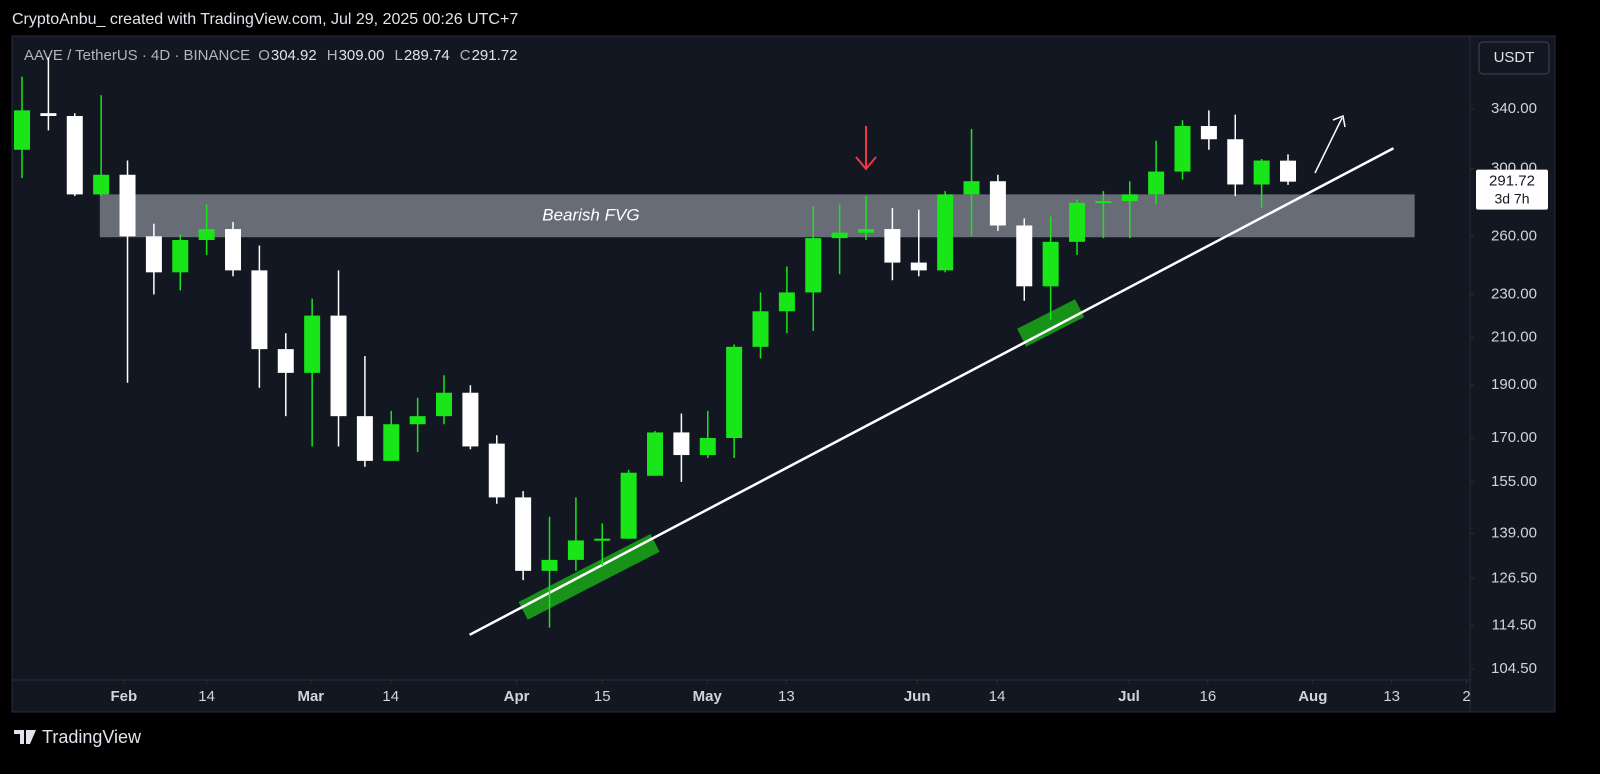 The height and width of the screenshot is (774, 1600). I want to click on y-tick-label: 126.50, so click(1514, 577).